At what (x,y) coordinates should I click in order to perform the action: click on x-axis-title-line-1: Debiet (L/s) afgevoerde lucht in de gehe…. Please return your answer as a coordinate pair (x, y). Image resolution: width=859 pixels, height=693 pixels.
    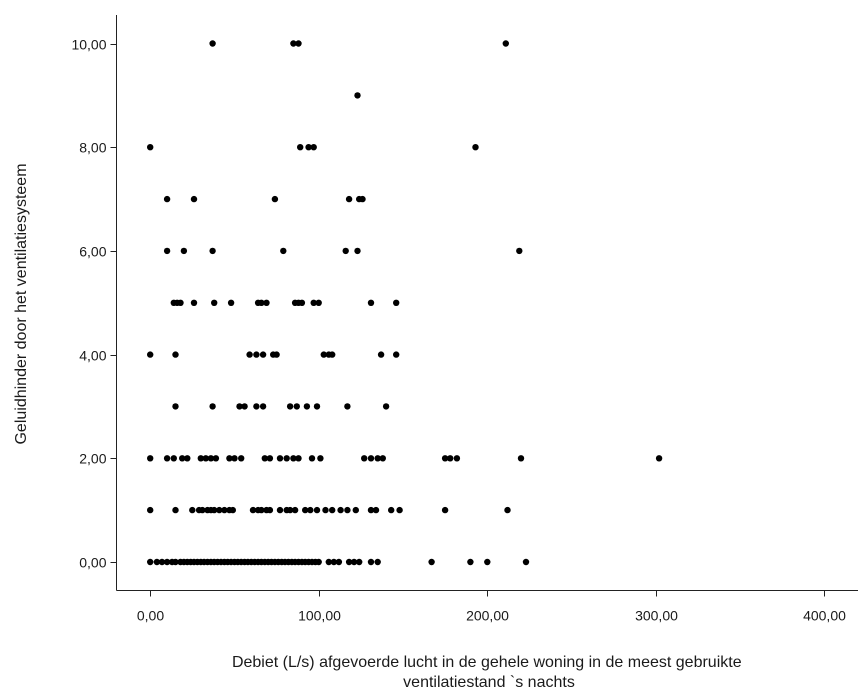
    Looking at the image, I should click on (487, 662).